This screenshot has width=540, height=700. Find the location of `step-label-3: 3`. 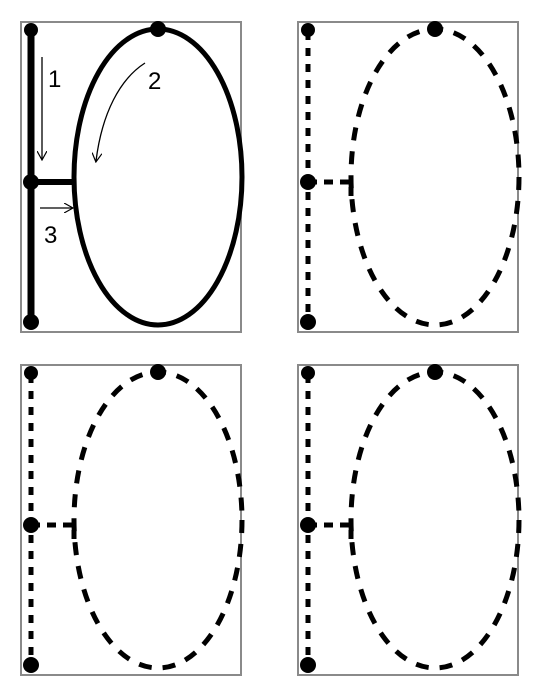

step-label-3: 3 is located at coordinates (50, 235).